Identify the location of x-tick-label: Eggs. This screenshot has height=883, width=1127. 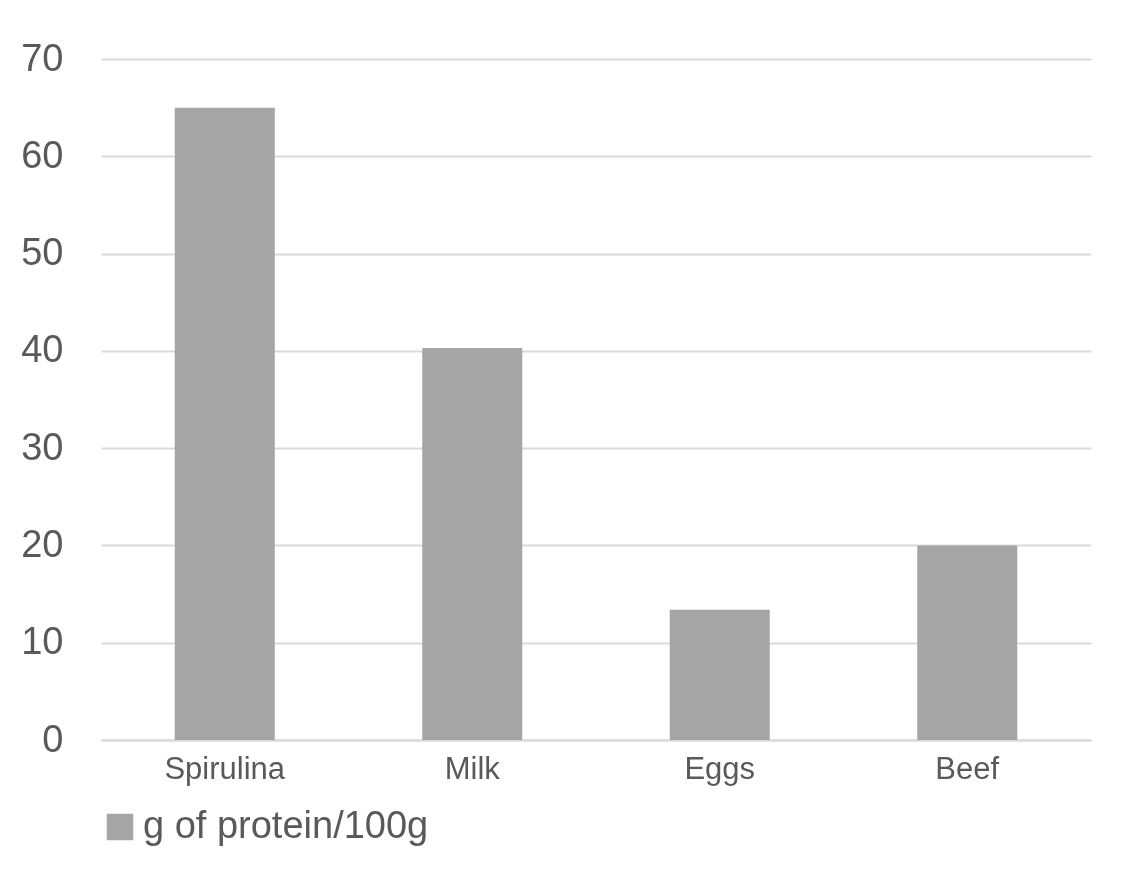
(720, 768).